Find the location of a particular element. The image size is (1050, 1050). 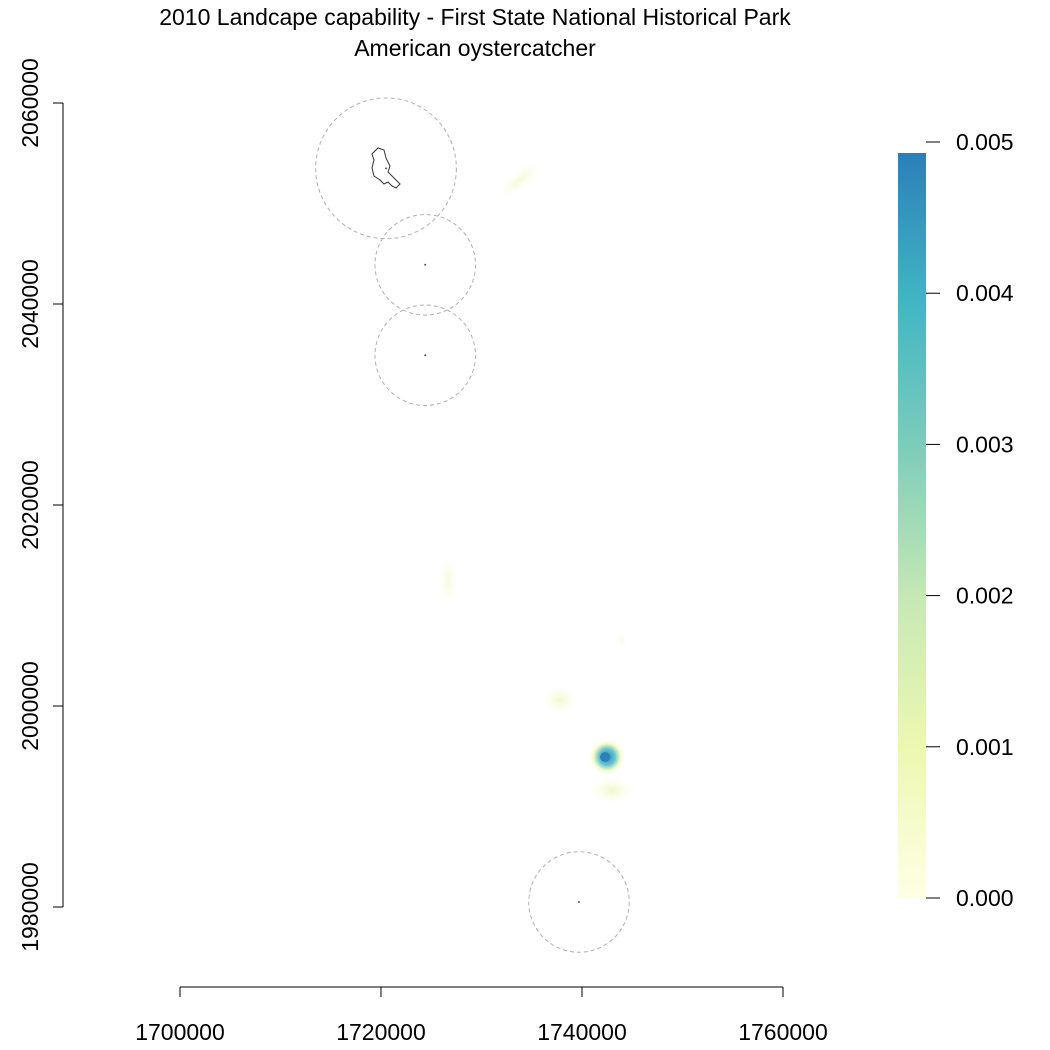

y-tick-label: 2060000 is located at coordinates (30, 103).